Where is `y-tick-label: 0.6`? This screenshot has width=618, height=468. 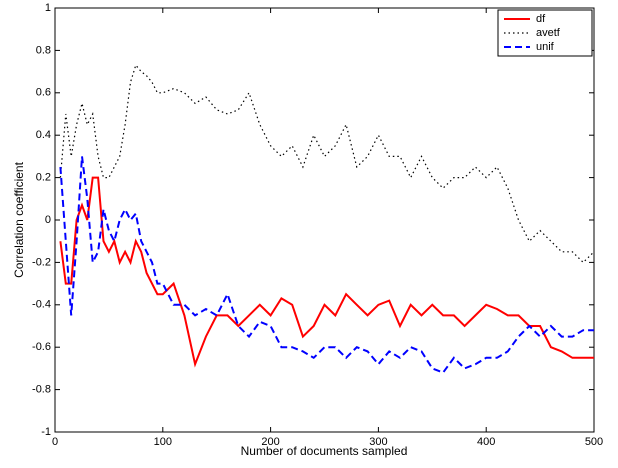
y-tick-label: 0.6 is located at coordinates (43, 93).